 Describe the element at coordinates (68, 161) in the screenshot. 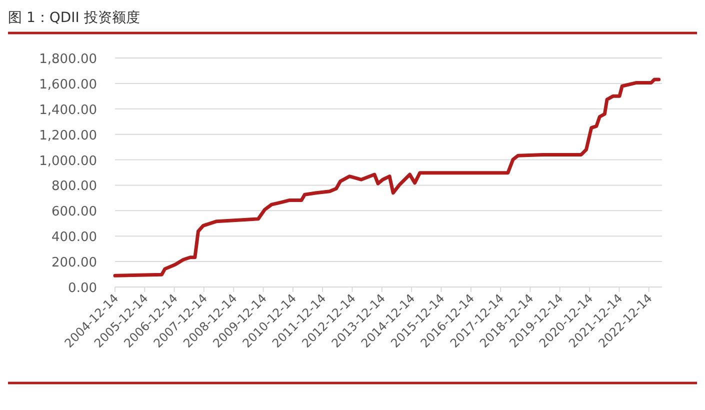

I see `y-tick-label: 1,000.00` at that location.